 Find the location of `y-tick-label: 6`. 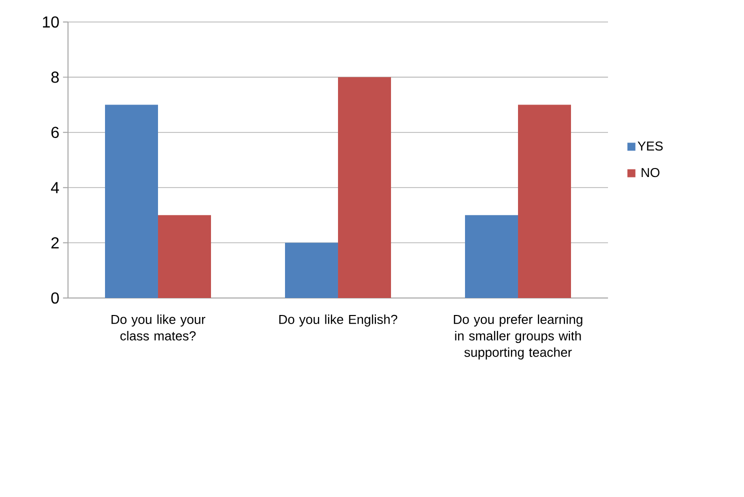

y-tick-label: 6 is located at coordinates (55, 132).